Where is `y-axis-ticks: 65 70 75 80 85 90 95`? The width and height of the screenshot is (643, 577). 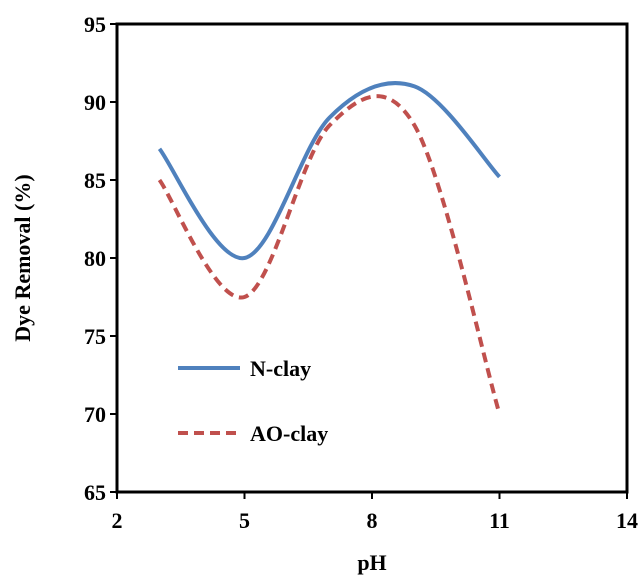 y-axis-ticks: 65 70 75 80 85 90 95 is located at coordinates (100, 258).